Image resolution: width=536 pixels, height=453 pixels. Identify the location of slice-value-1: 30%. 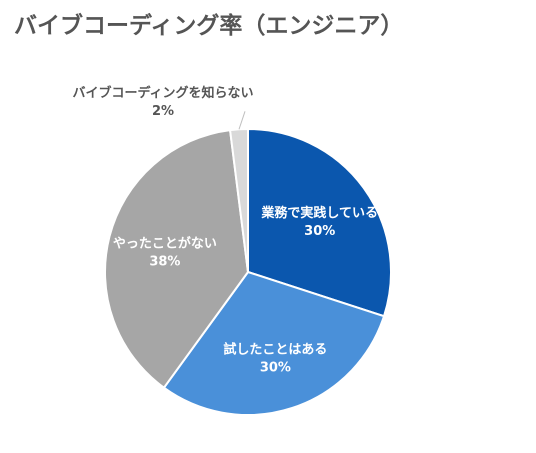
(319, 231).